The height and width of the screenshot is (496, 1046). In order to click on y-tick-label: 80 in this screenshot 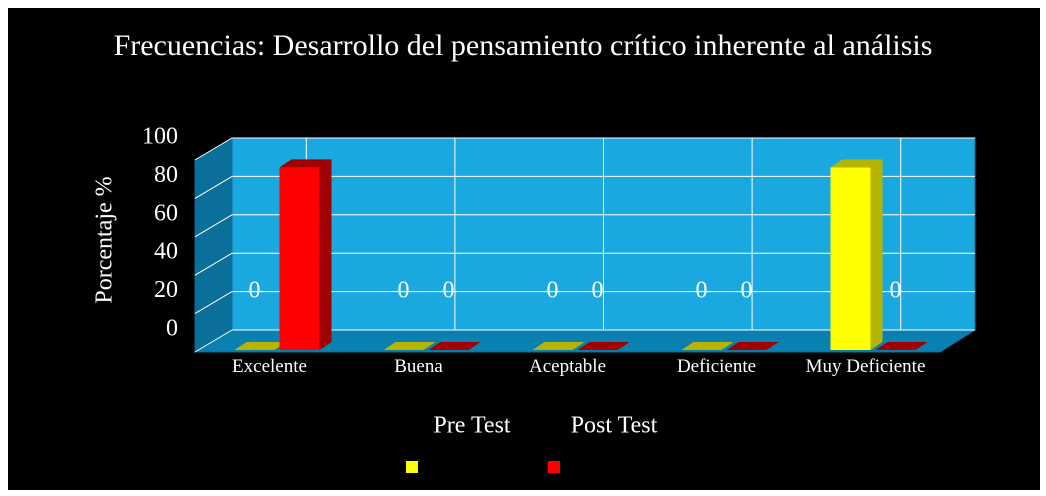, I will do `click(166, 175)`.